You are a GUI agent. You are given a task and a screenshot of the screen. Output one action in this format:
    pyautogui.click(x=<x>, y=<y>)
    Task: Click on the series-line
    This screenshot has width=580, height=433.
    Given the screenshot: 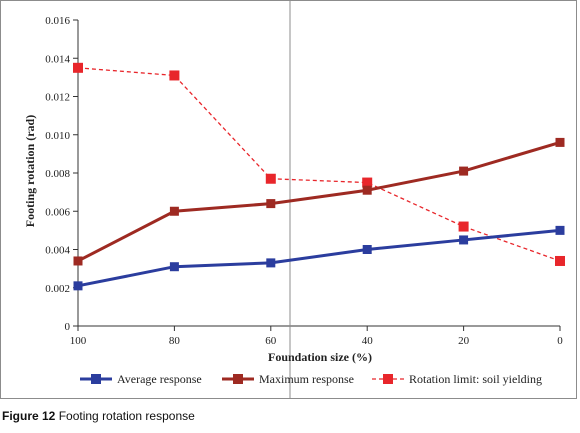 What is the action you would take?
    pyautogui.click(x=319, y=258)
    